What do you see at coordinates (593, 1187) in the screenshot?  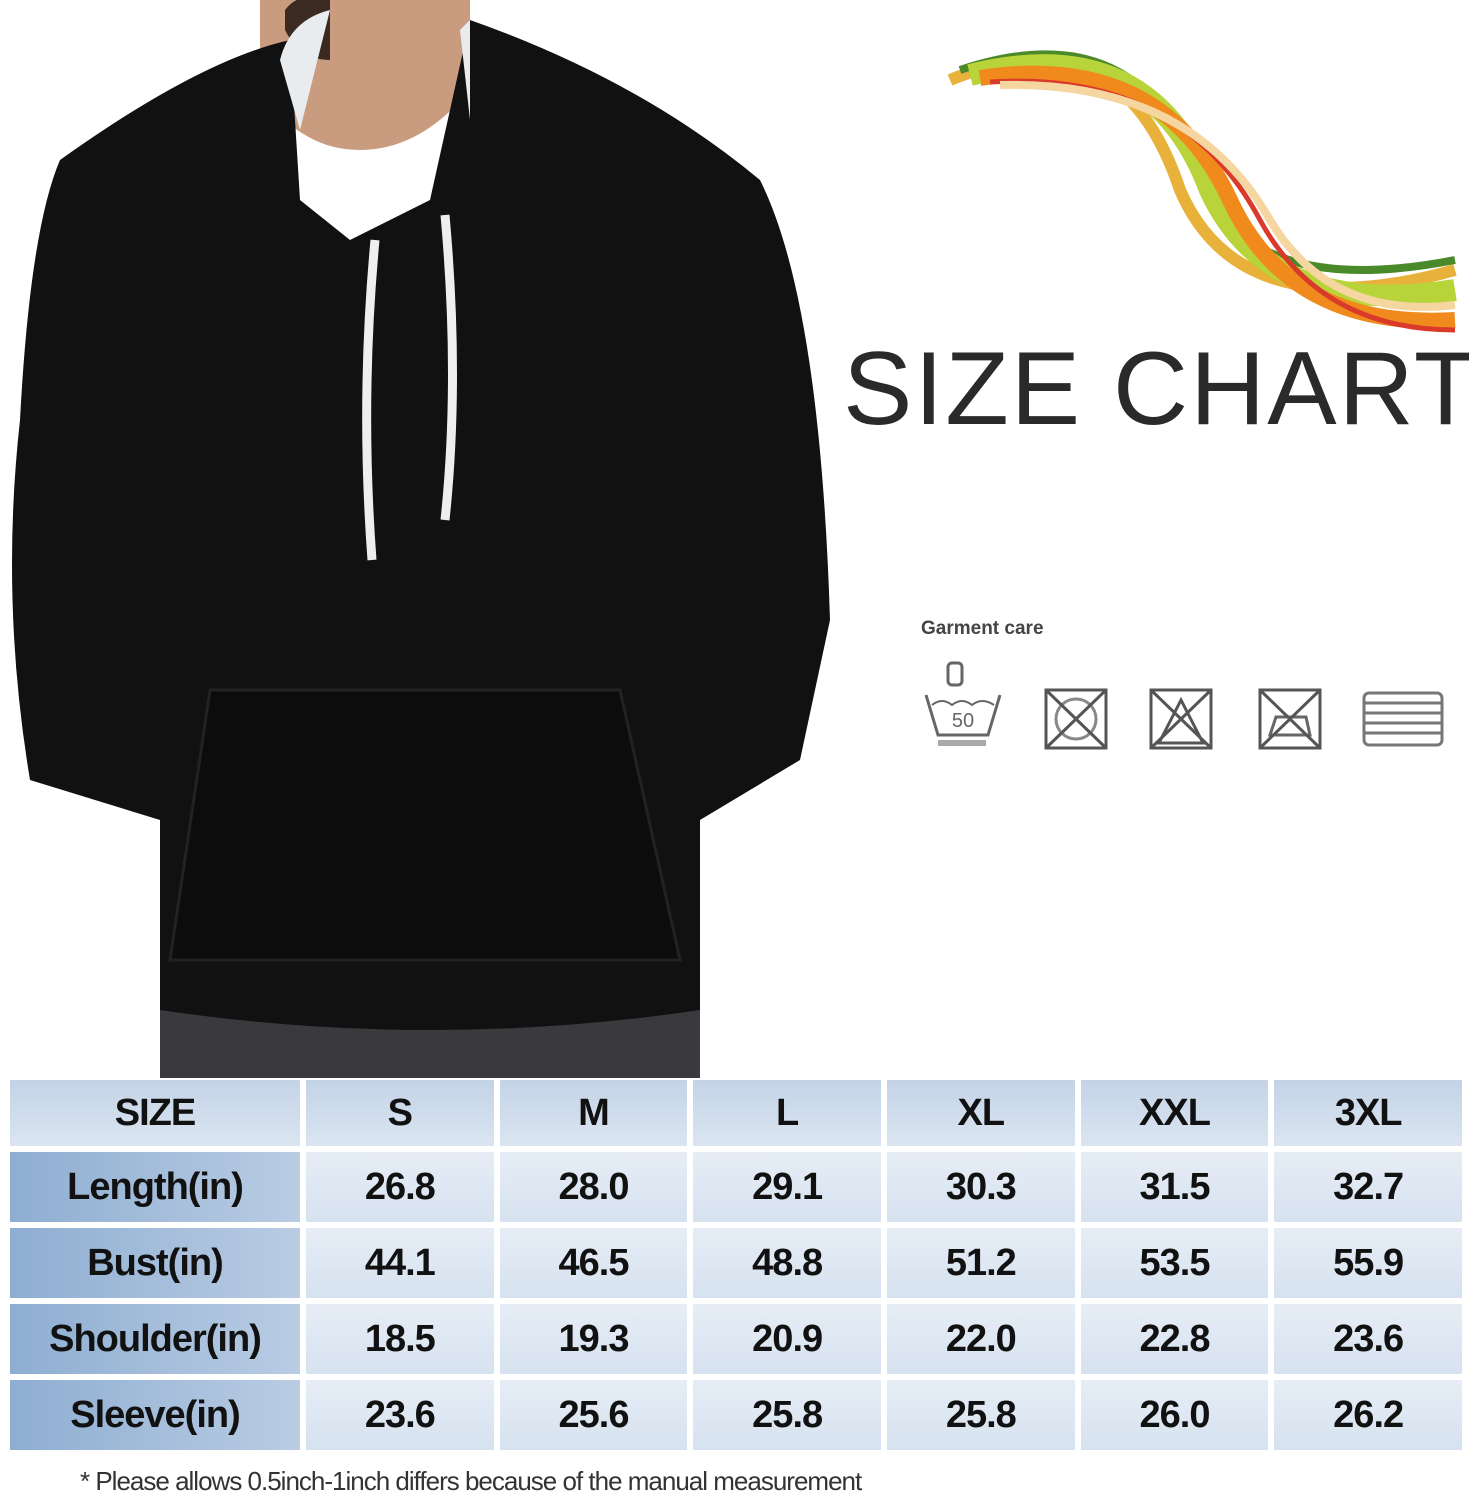 I see `table-cell: 28.0` at bounding box center [593, 1187].